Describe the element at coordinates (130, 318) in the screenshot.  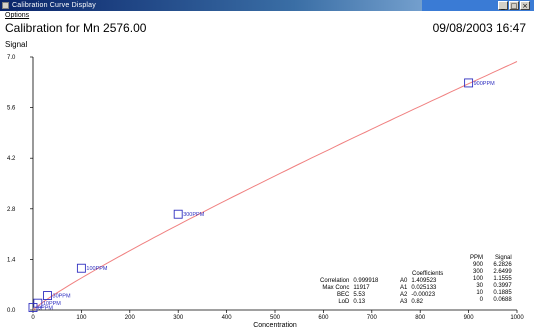
I see `x-tick-label: 200` at that location.